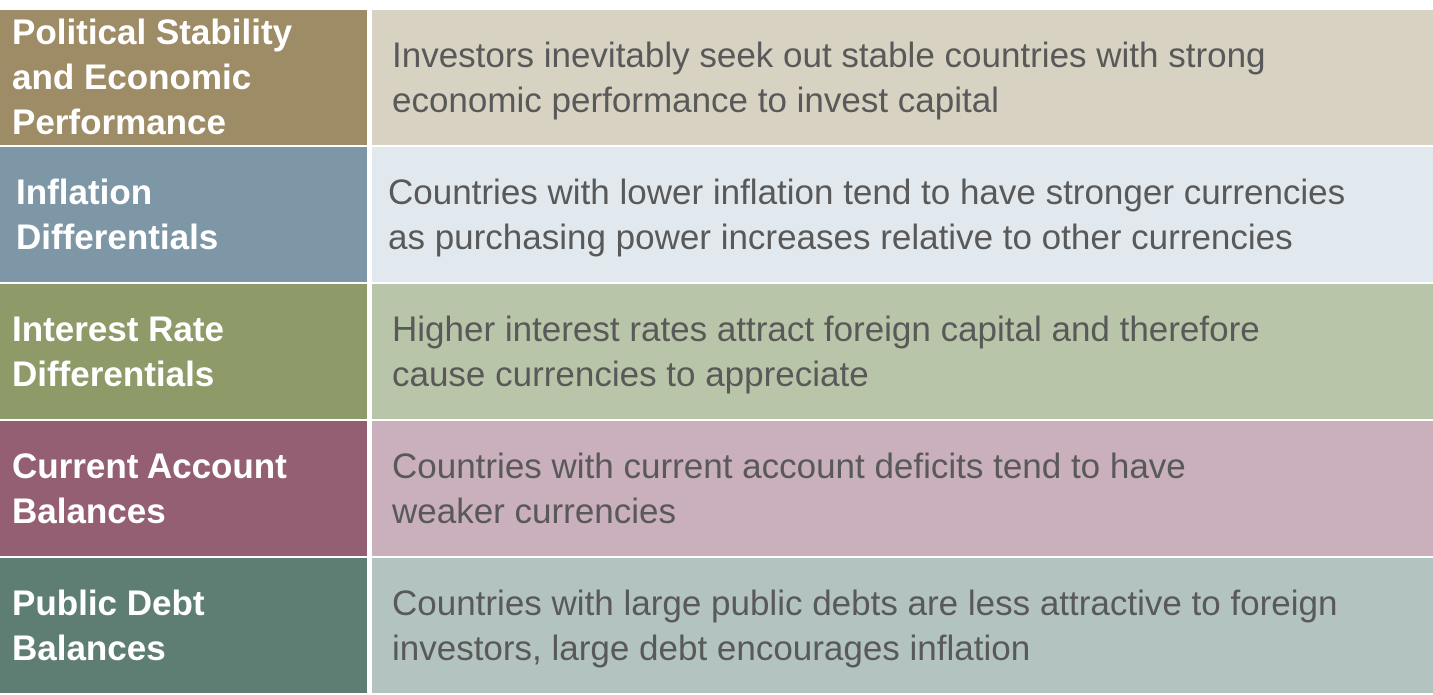  I want to click on factor-label: Interest Rate Differentials, so click(118, 351).